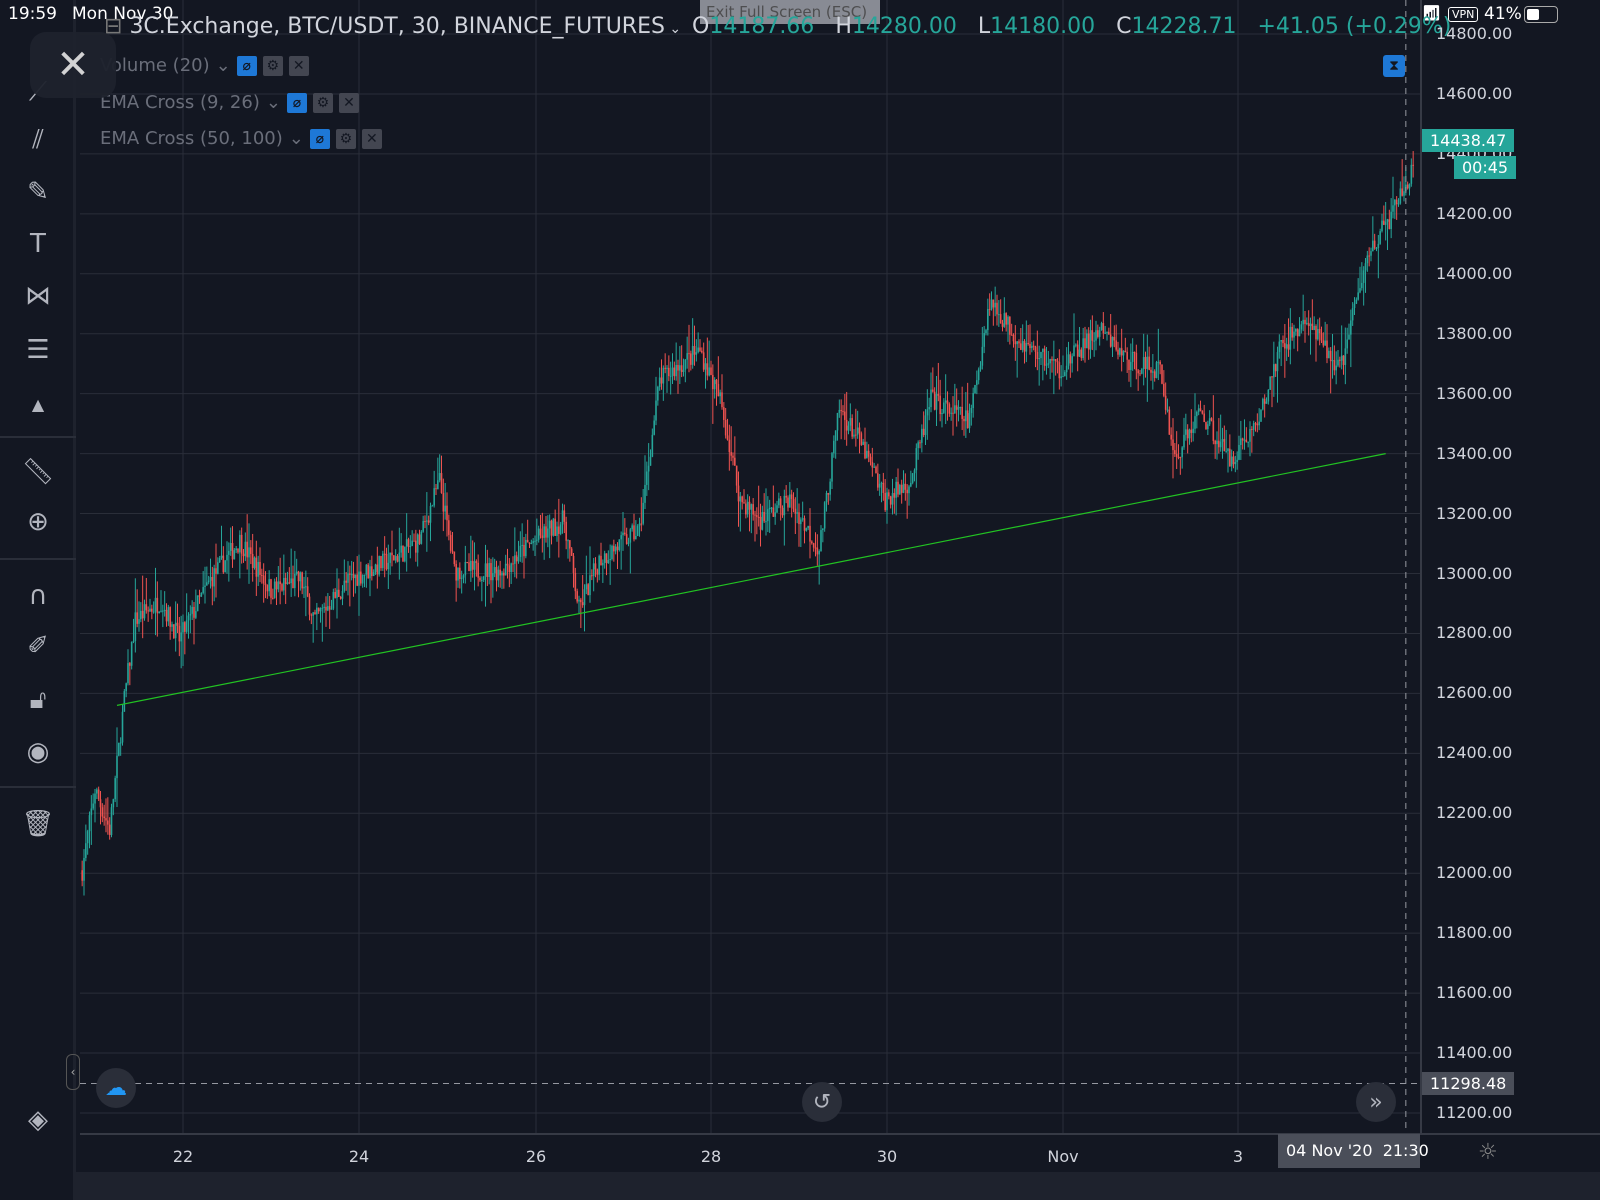 This screenshot has width=1600, height=1200. What do you see at coordinates (38, 192) in the screenshot?
I see `brush-tool-icon: ✎` at bounding box center [38, 192].